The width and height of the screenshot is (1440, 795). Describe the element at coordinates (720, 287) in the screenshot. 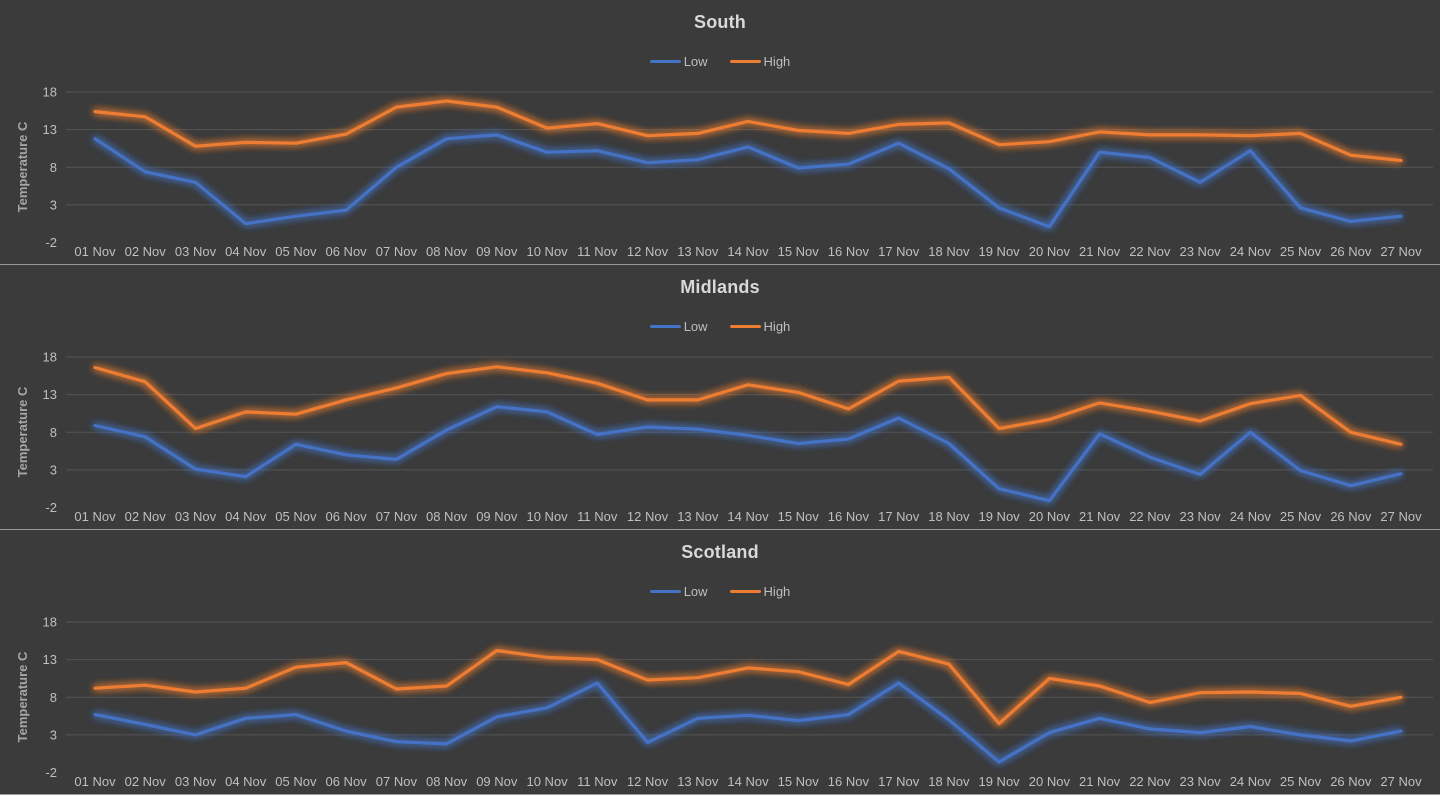

I see `chart-title-midlands: Midlands` at that location.